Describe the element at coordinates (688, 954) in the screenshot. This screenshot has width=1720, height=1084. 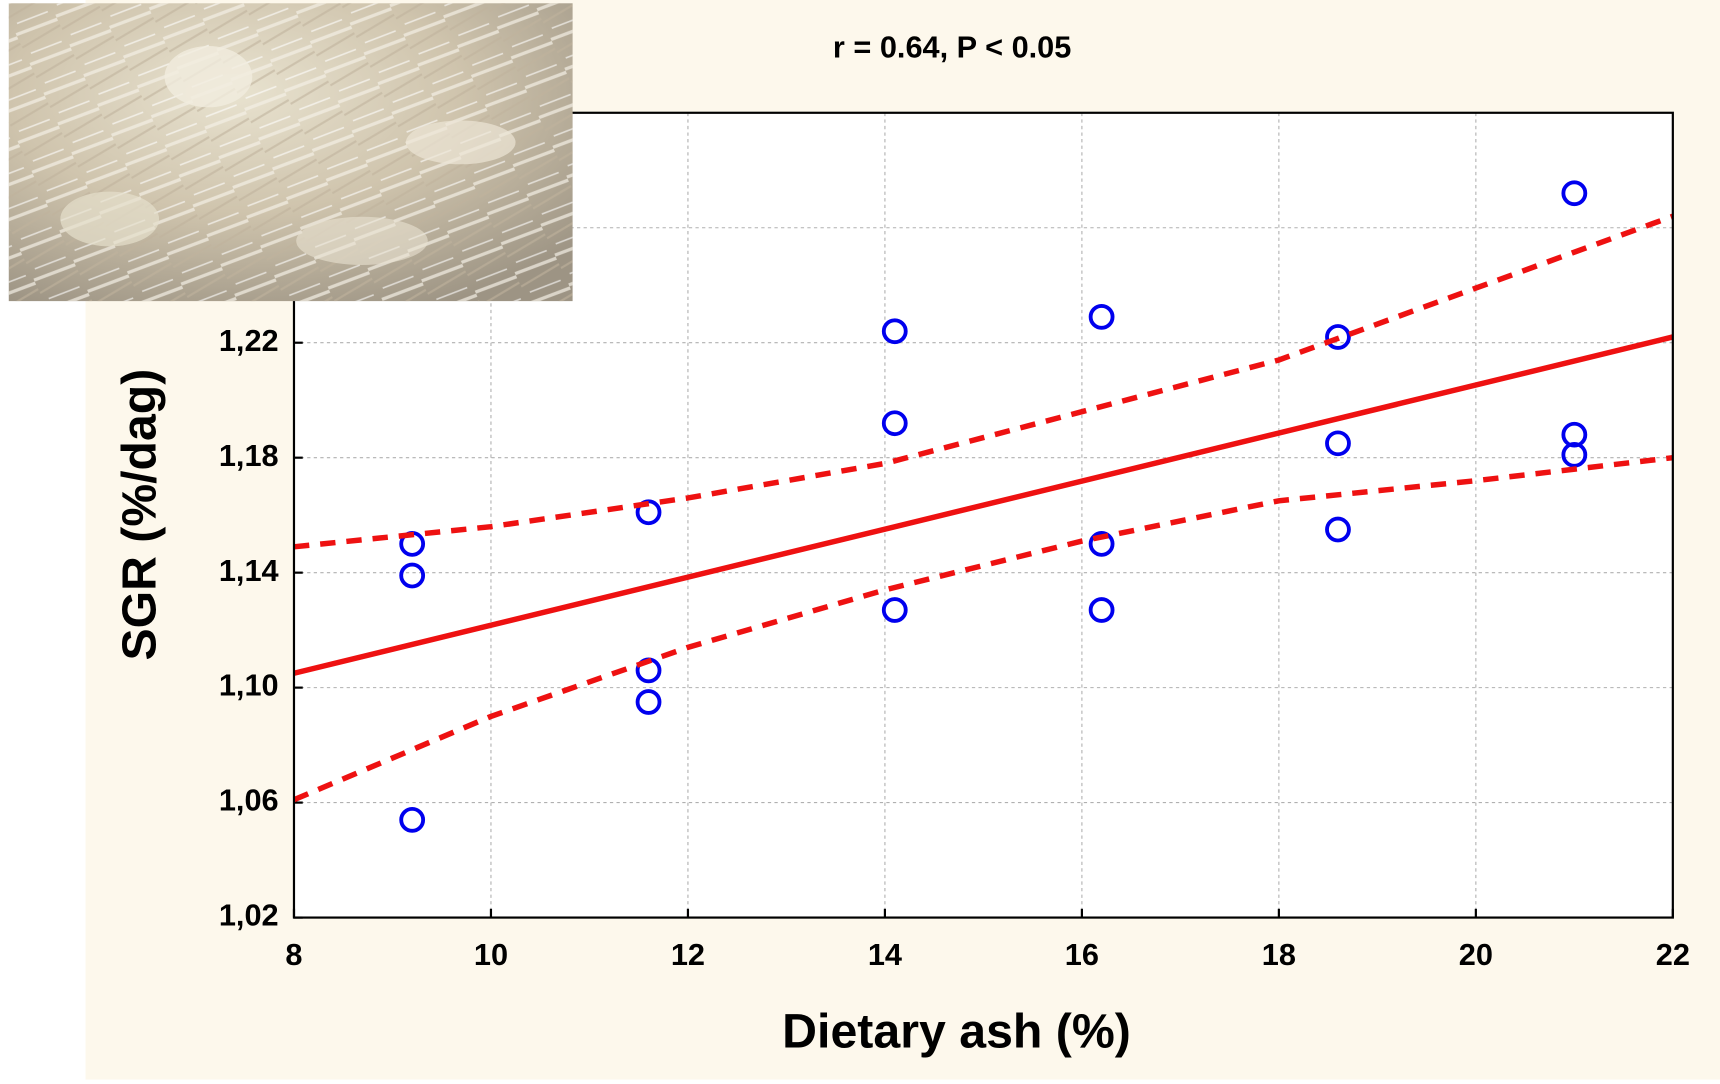
I see `x-tick-label: 12` at that location.